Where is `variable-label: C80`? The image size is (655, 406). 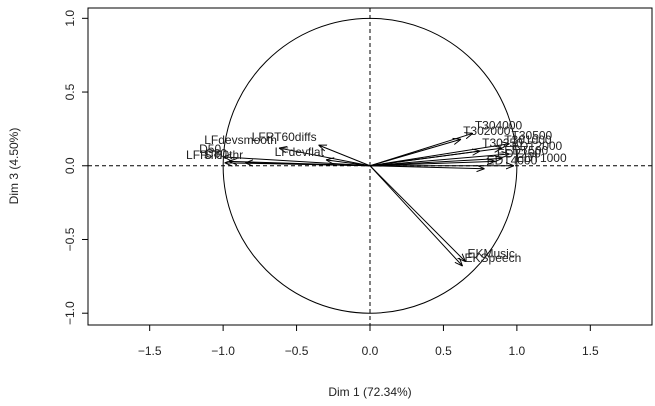 variable-label: C80 is located at coordinates (216, 153).